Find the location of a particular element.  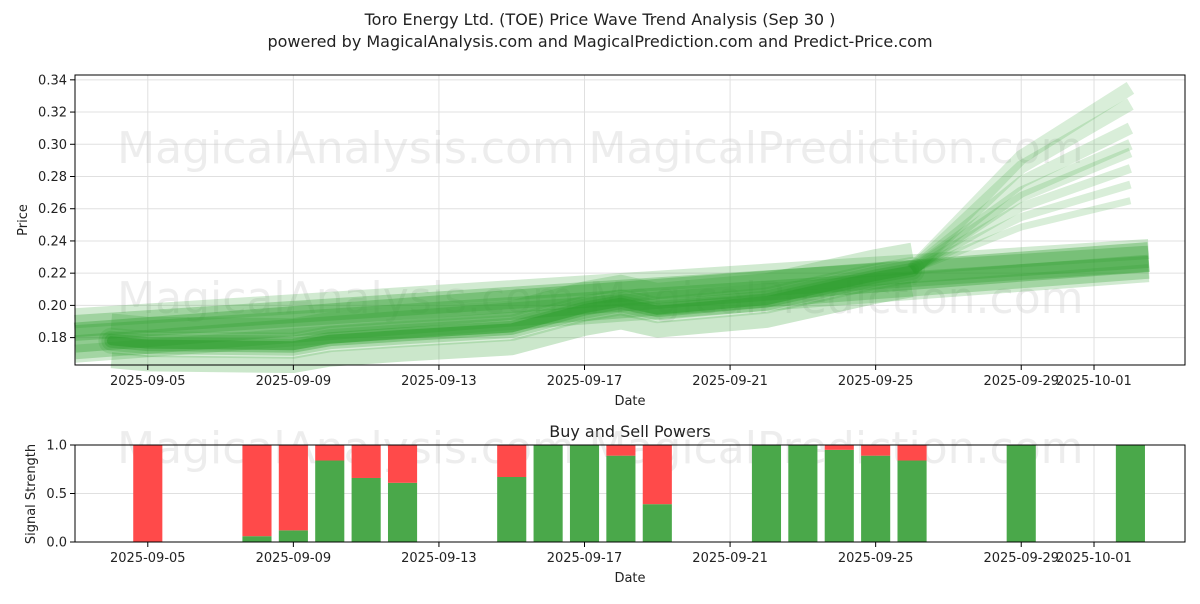

top-x-tick-label: 2025-09-25 is located at coordinates (876, 381).